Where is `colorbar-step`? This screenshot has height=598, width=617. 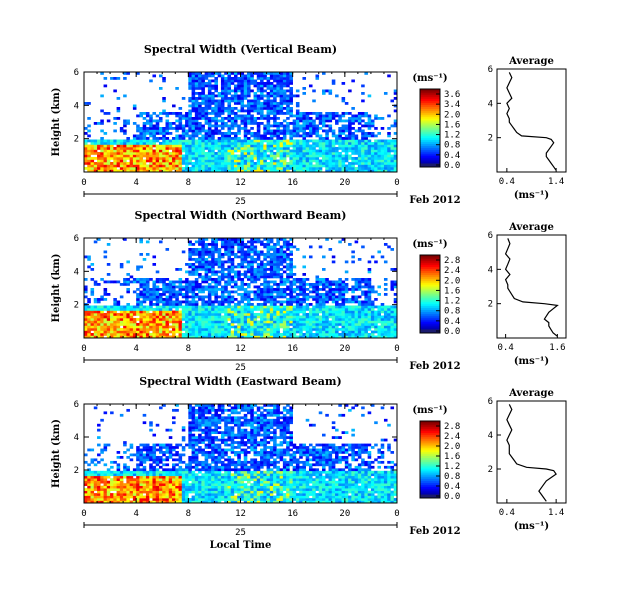
colorbar-step is located at coordinates (430, 320).